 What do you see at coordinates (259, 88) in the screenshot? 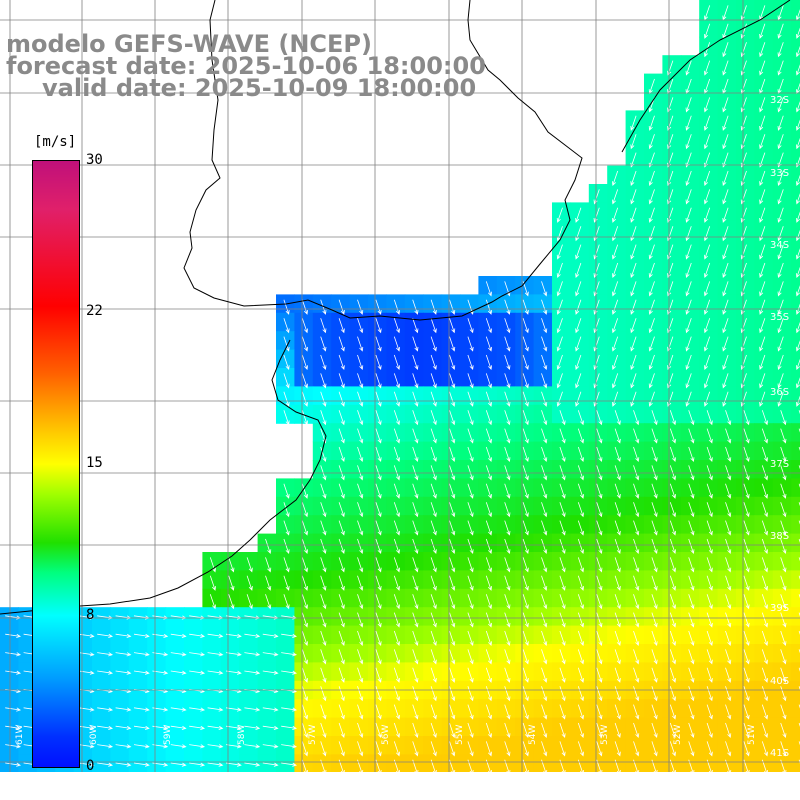
I see `valid-date: valid date: 2025-10-09 18:00:00` at bounding box center [259, 88].